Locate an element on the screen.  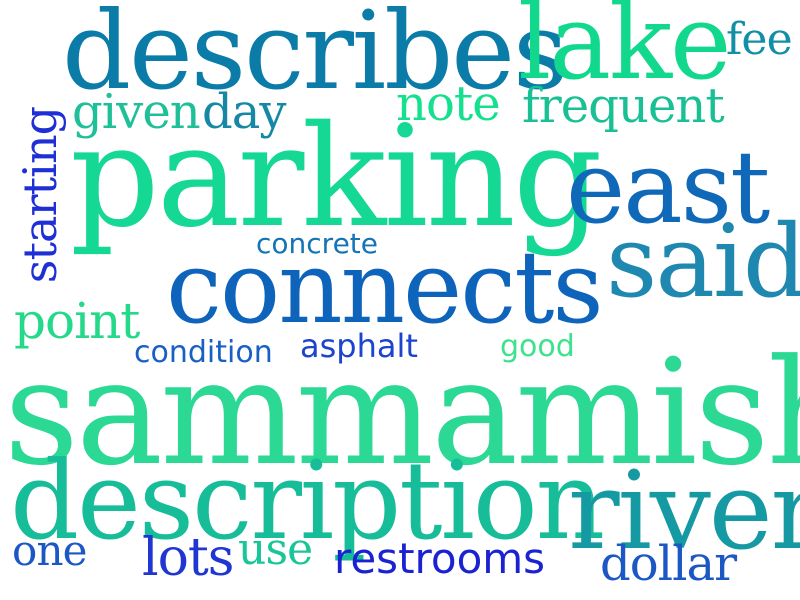
word-describes: describes is located at coordinates (315, 57).